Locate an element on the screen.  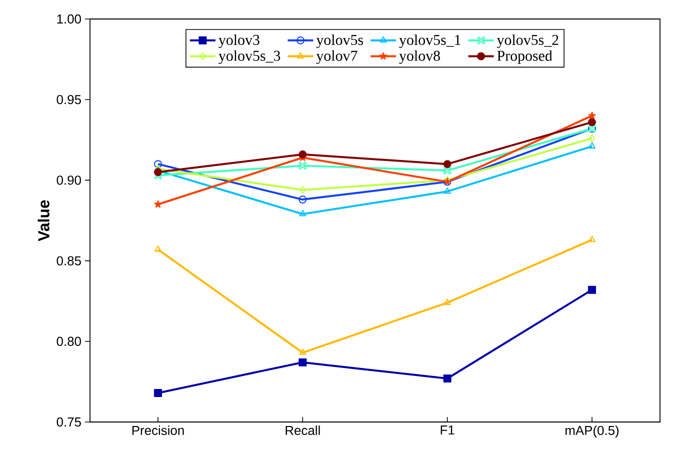
legend-label: yolov5s_2 is located at coordinates (527, 41).